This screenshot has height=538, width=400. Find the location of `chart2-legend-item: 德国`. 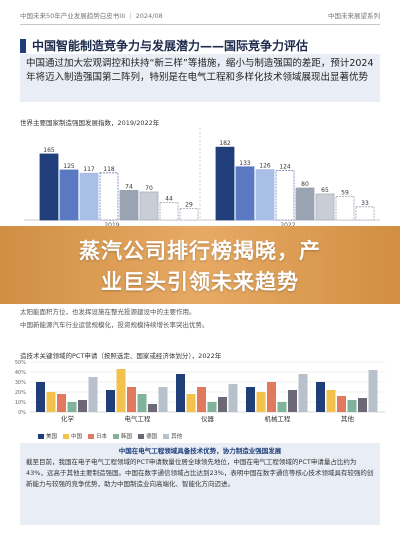

chart2-legend-item: 德国 is located at coordinates (147, 436).